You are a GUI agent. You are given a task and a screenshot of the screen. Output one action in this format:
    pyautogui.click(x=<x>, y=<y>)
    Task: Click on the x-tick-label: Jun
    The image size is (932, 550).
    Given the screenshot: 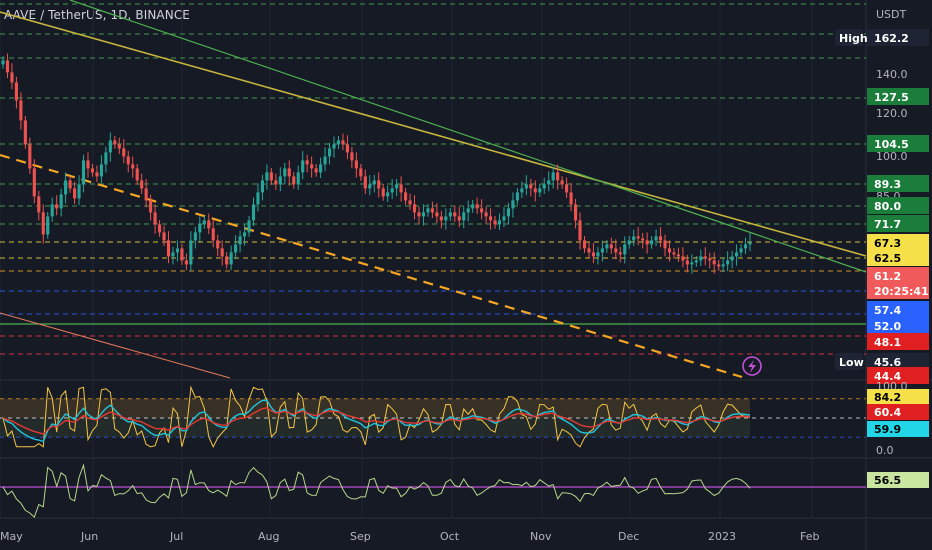 What is the action you would take?
    pyautogui.click(x=89, y=536)
    